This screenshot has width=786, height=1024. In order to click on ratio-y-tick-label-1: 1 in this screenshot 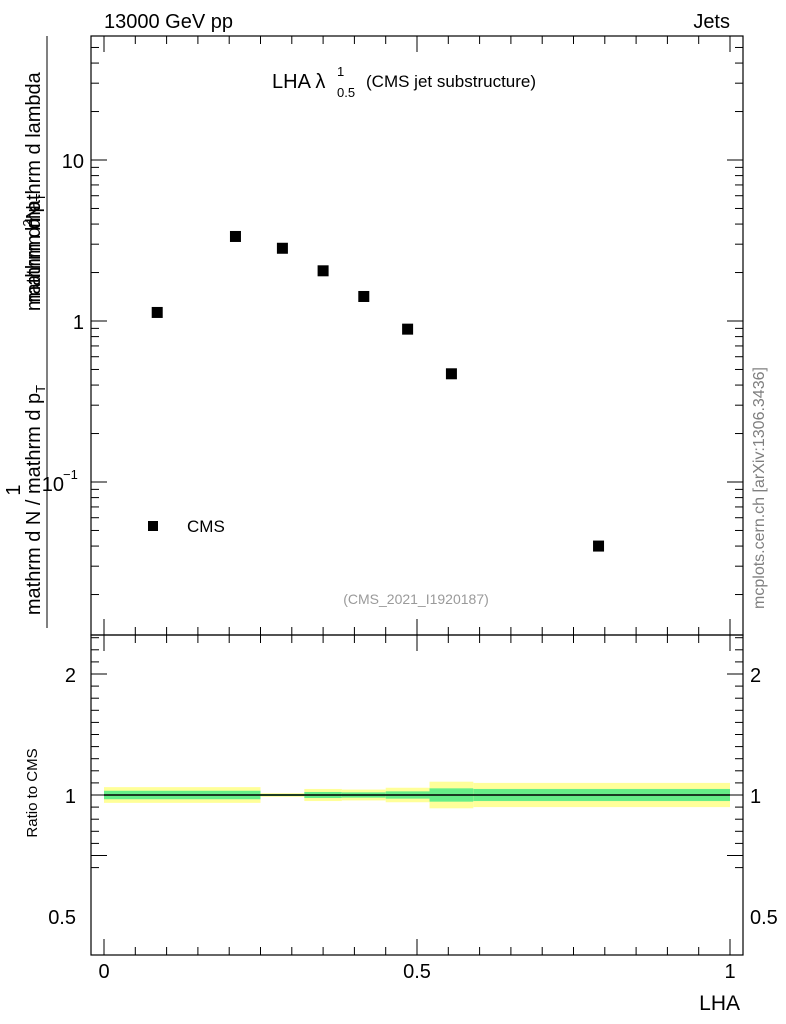, I will do `click(70, 797)`.